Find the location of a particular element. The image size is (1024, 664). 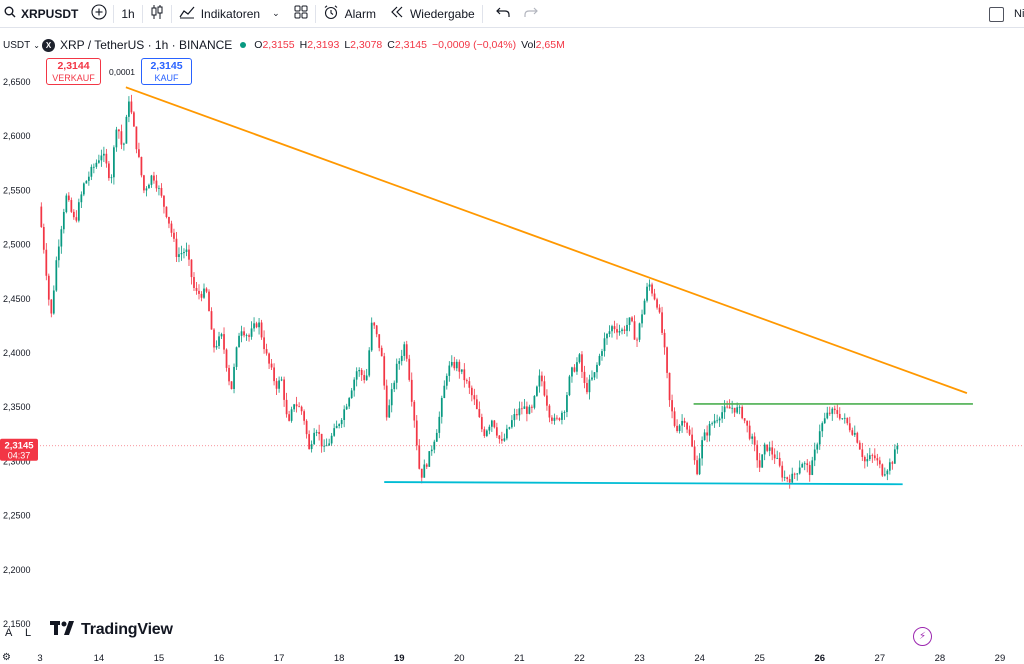

alert-button: Alarm is located at coordinates (349, 14).